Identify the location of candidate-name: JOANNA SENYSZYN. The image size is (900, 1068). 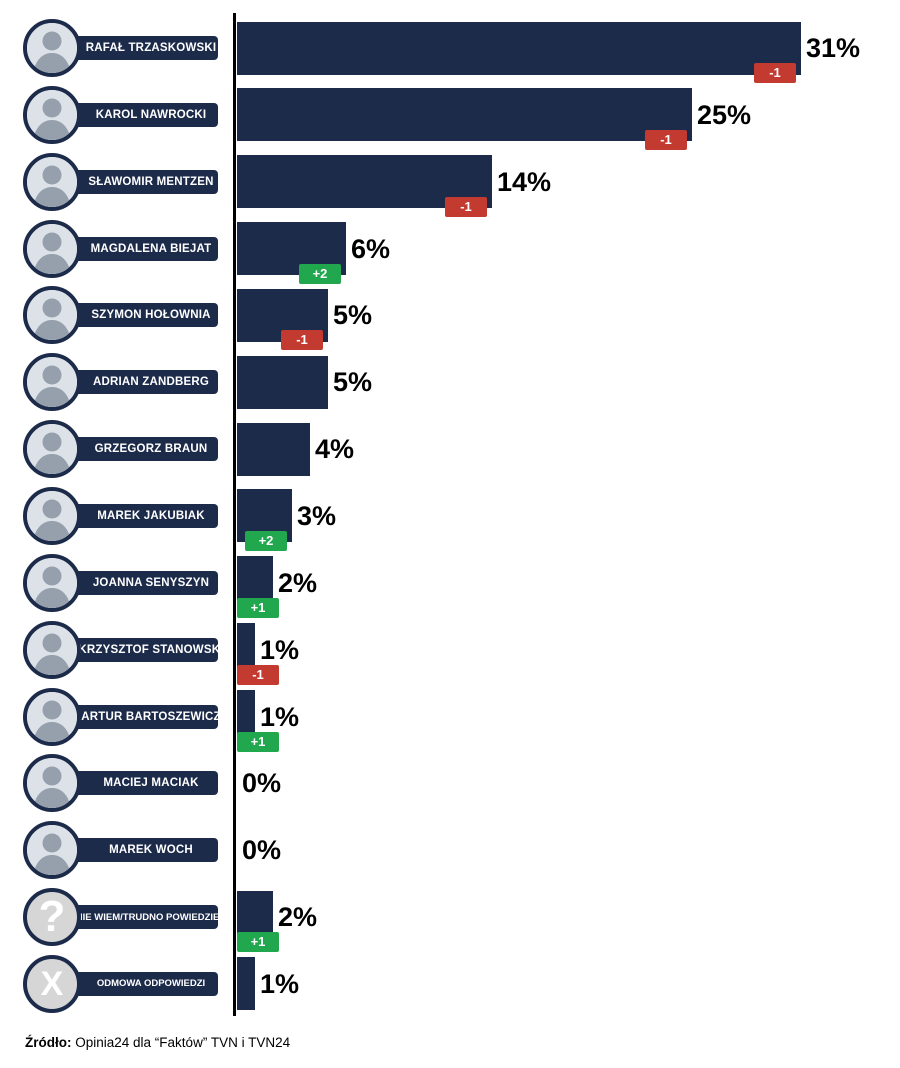
(151, 582).